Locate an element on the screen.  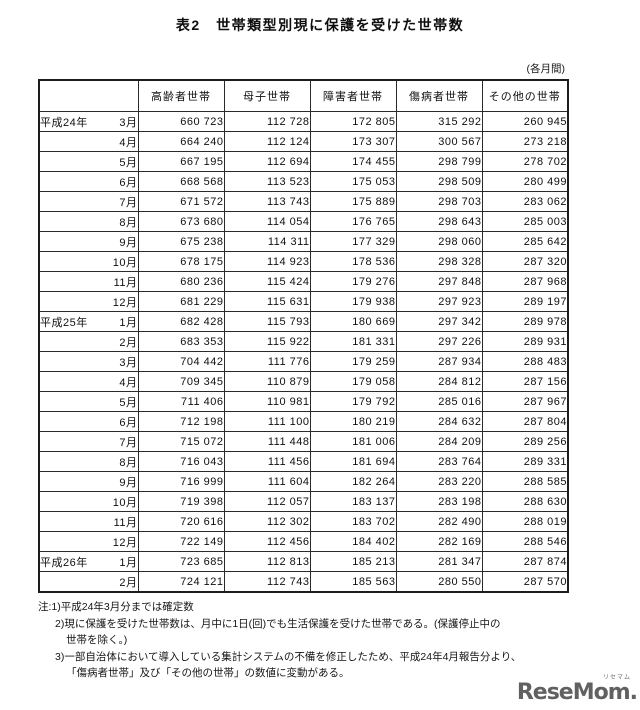
row-label: 平成24年 3月 is located at coordinates (88, 121).